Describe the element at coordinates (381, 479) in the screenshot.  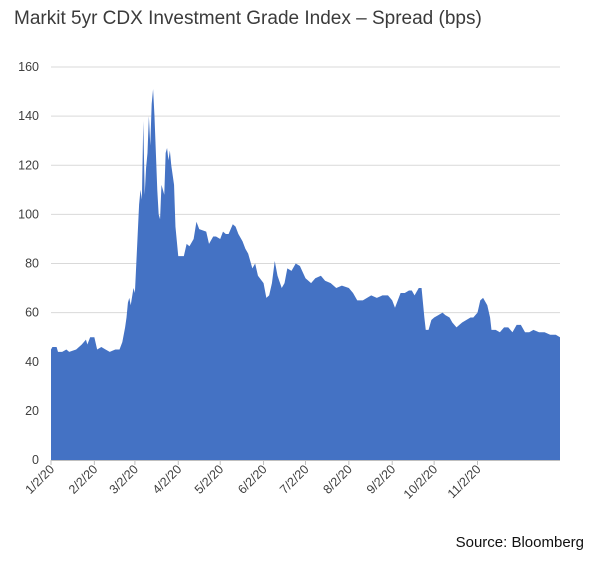
I see `x-tick-label: 9/2/20` at that location.